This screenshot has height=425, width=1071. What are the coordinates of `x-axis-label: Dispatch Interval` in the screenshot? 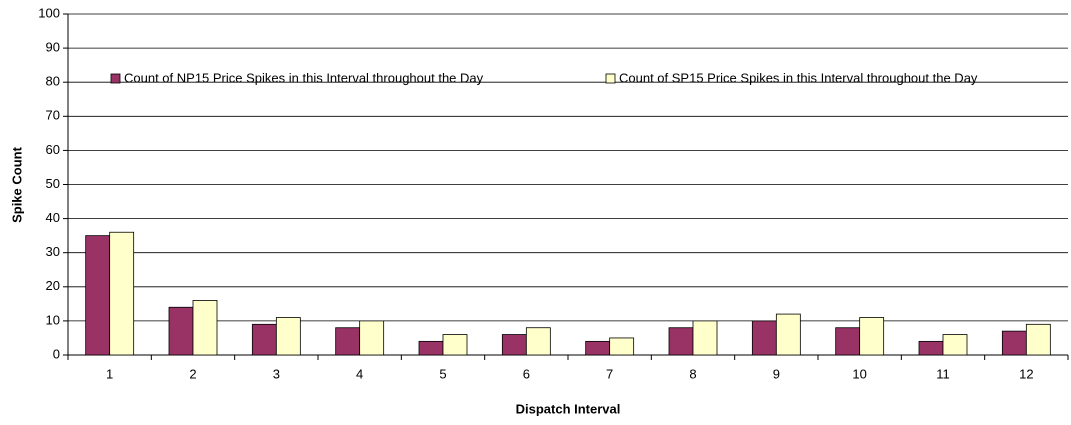 It's located at (568, 408).